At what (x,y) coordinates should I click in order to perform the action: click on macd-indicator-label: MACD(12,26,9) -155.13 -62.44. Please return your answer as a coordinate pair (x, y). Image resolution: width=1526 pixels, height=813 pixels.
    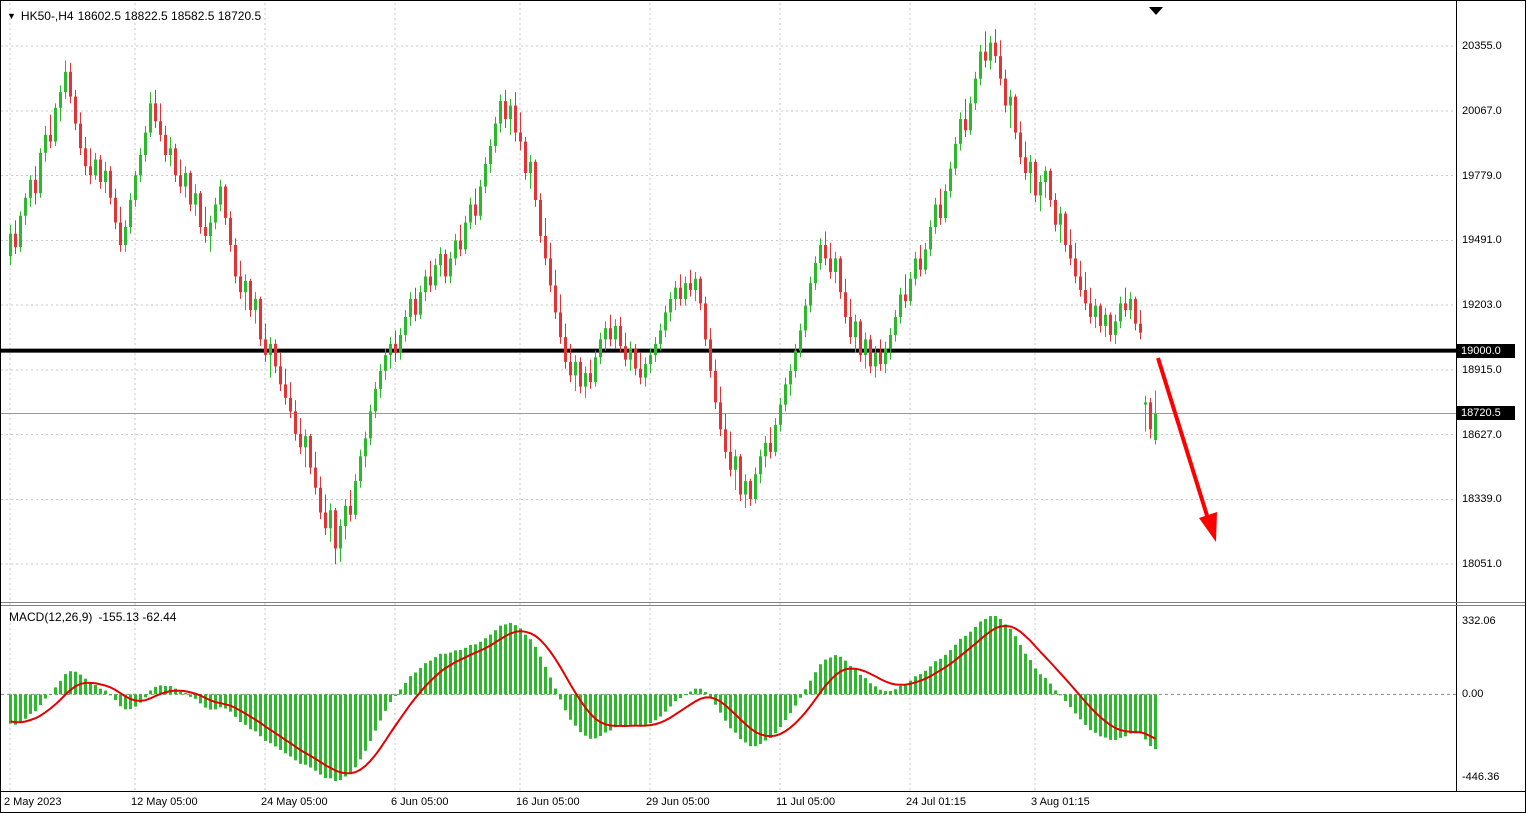
    Looking at the image, I should click on (95, 617).